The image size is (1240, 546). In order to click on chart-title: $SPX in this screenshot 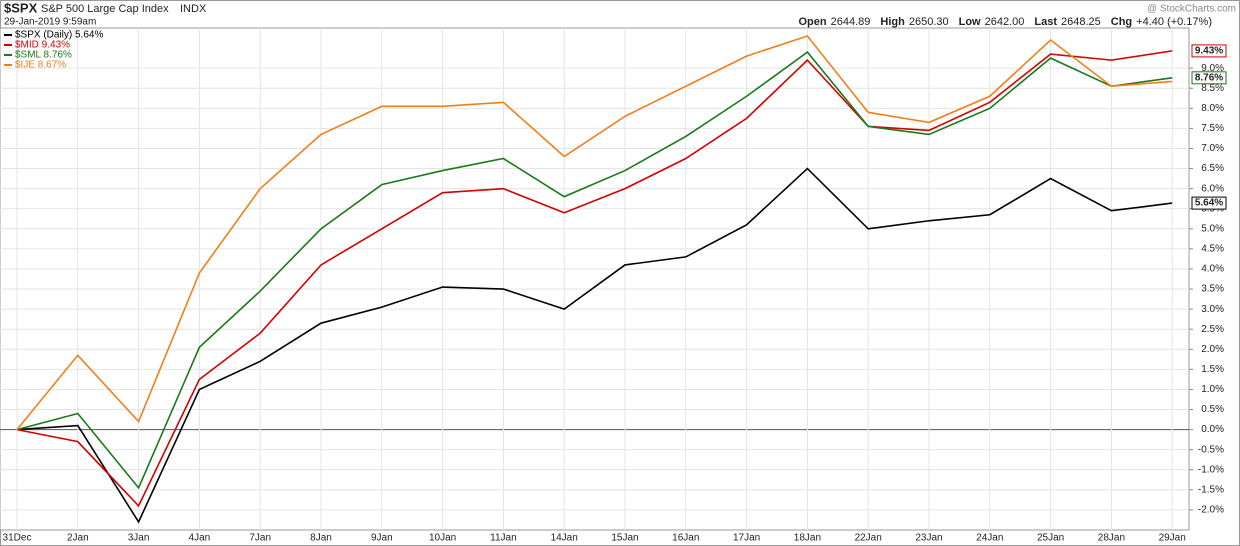, I will do `click(21, 7)`.